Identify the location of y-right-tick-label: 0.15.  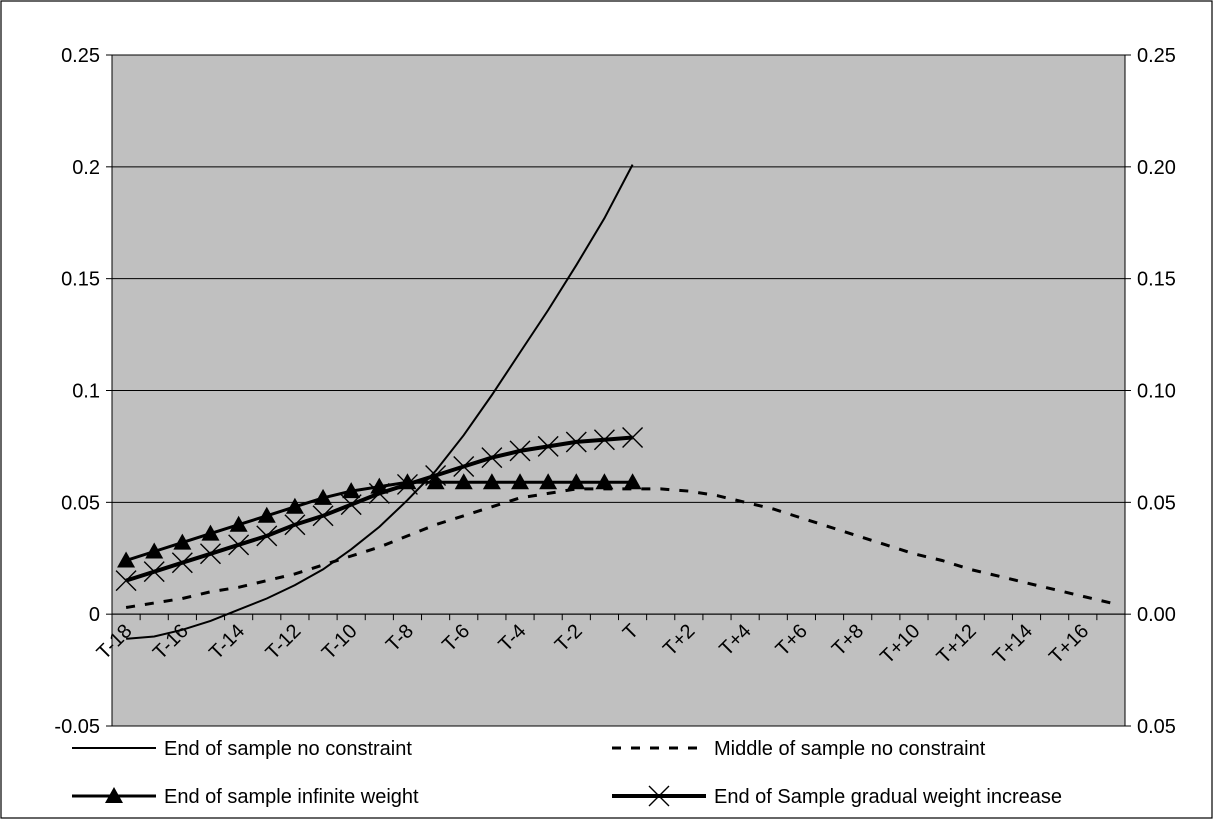
(1156, 280).